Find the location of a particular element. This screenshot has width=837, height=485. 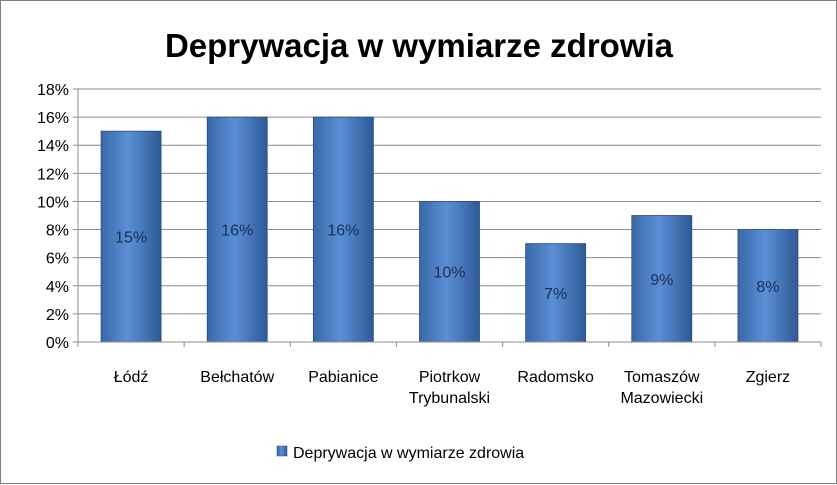

y-tick-label: 18% is located at coordinates (53, 90).